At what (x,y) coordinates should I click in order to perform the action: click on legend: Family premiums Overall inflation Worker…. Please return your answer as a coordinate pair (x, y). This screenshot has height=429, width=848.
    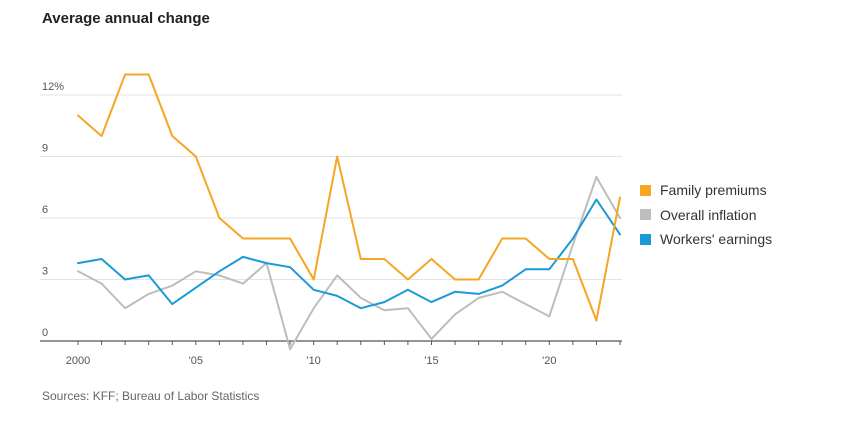
    Looking at the image, I should click on (706, 215).